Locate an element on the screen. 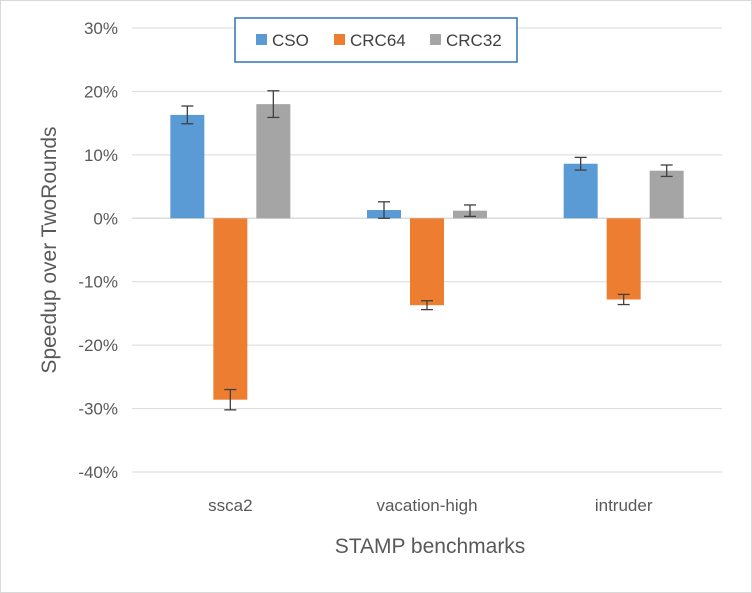 This screenshot has height=593, width=752. y-tick-label: 30% is located at coordinates (101, 28).